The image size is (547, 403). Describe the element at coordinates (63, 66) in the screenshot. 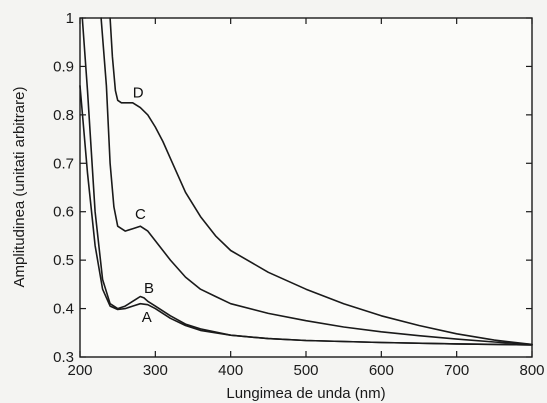

I see `y-tick-label: 0.9` at that location.